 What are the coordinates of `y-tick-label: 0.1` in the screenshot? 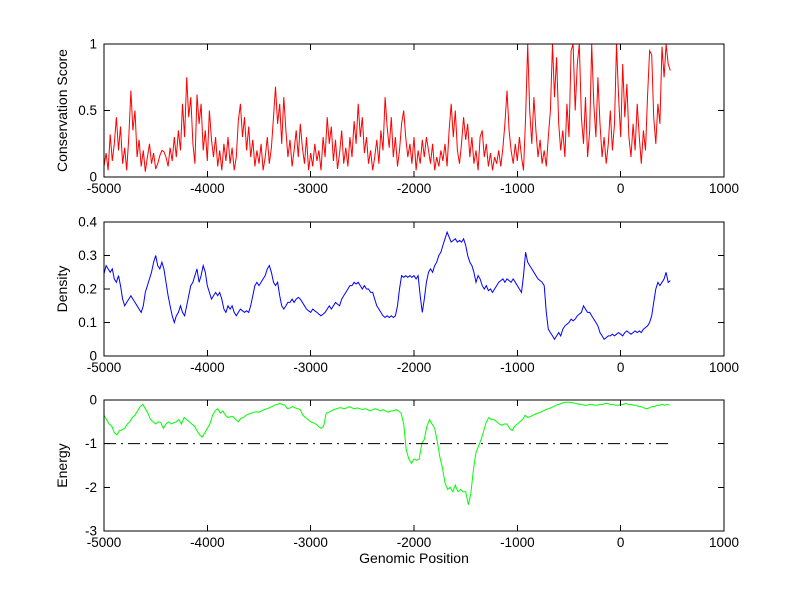 It's located at (87, 322).